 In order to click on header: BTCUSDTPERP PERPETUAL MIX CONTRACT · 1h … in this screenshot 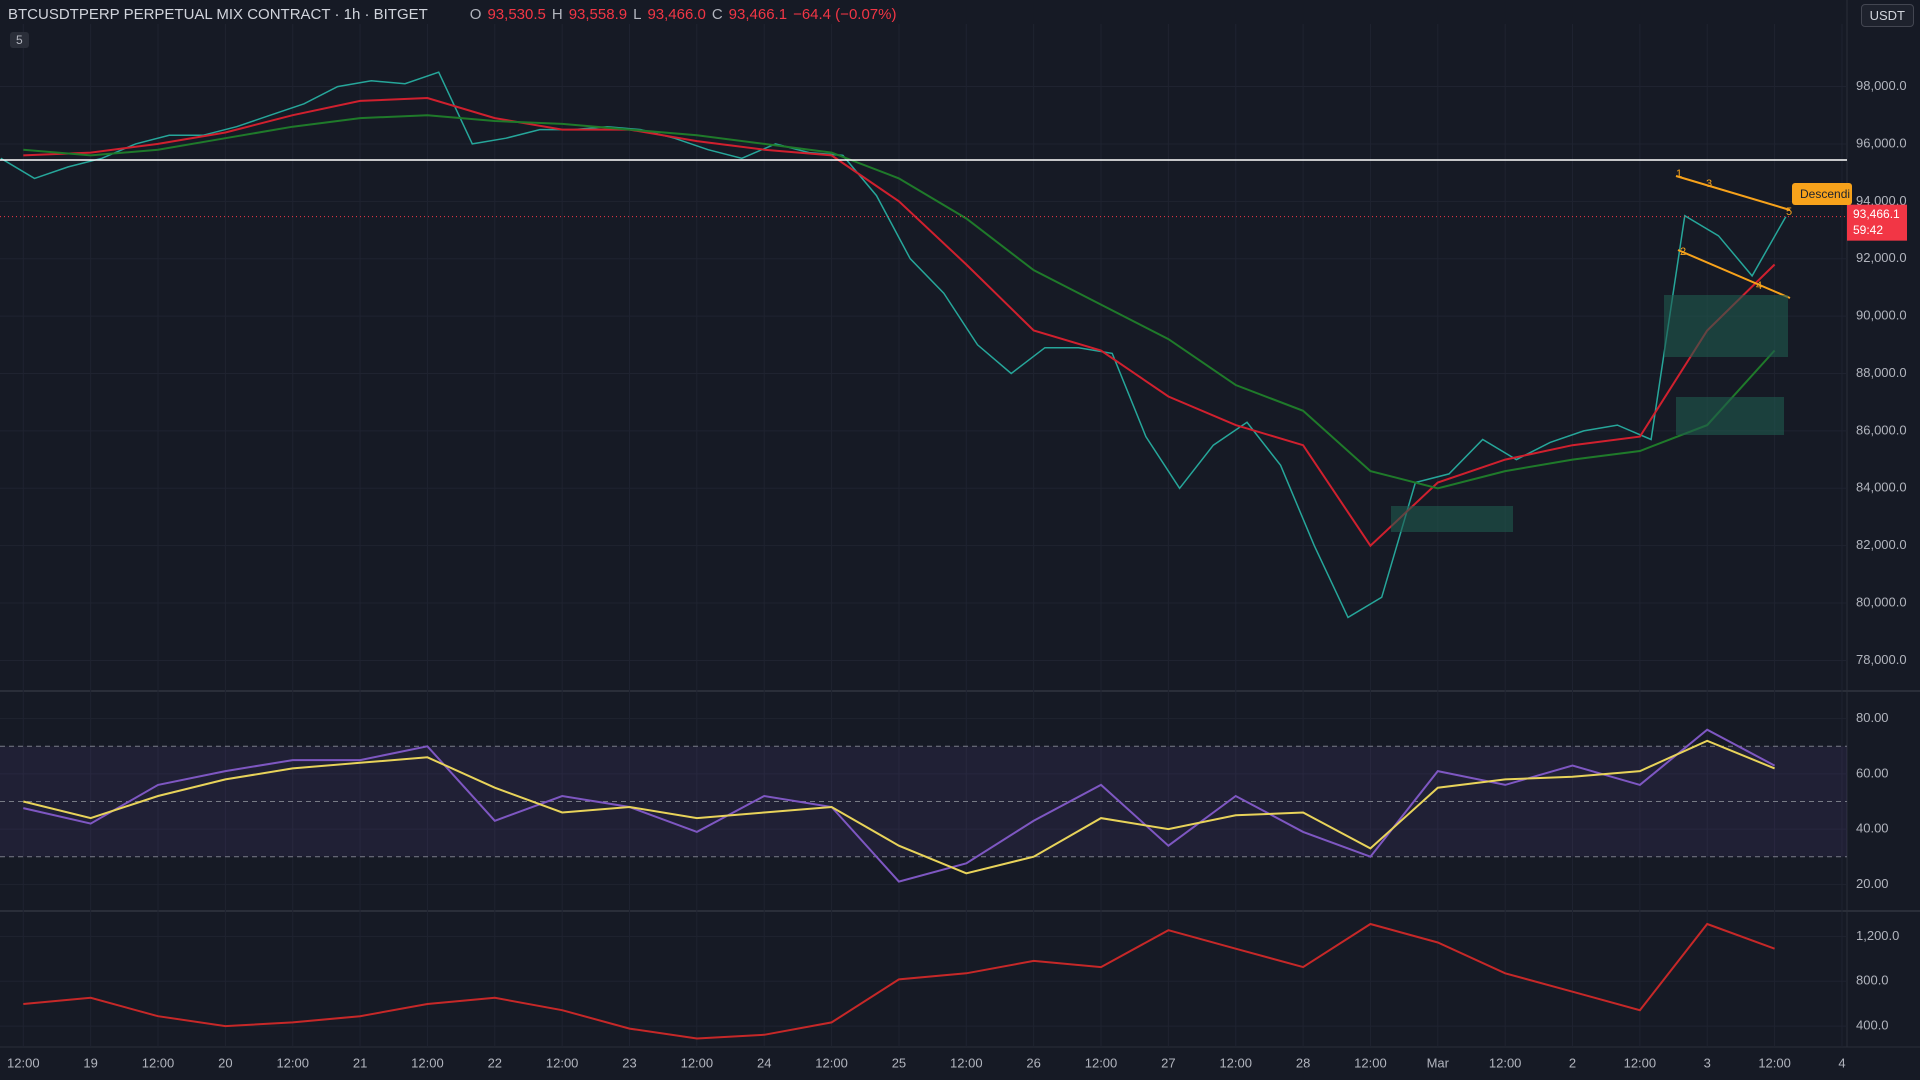, I will do `click(452, 14)`.